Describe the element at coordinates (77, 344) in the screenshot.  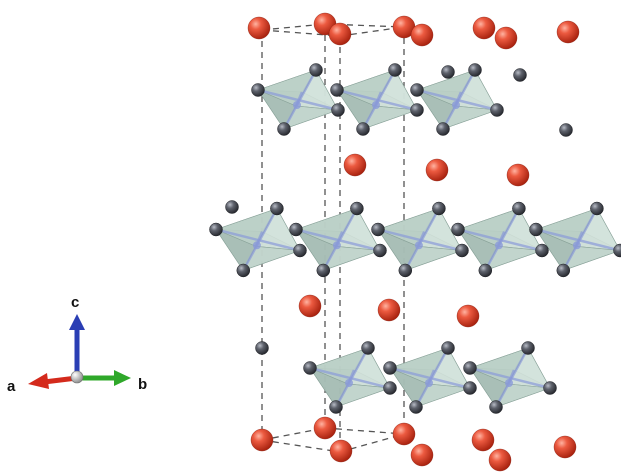
I see `axis-triad: c a b` at that location.